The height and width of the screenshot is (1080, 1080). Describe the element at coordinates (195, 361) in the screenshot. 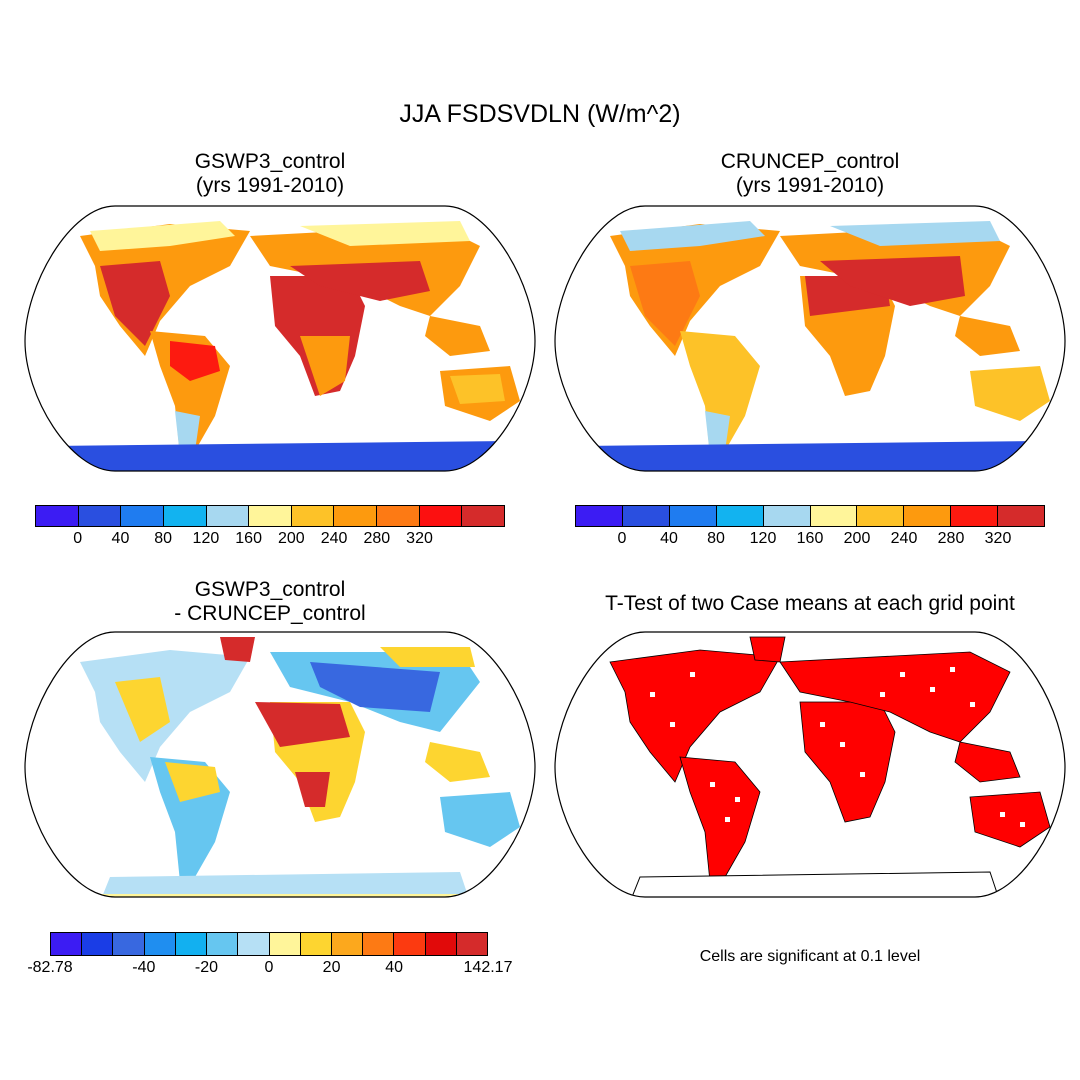

I see `south-america-amazon` at that location.